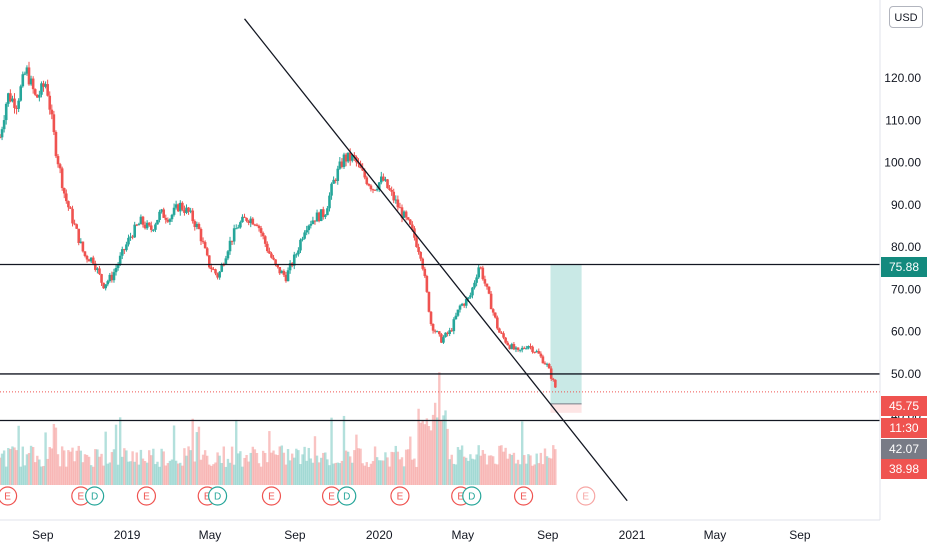 This screenshot has height=550, width=932. I want to click on long-position-tool, so click(566, 338).